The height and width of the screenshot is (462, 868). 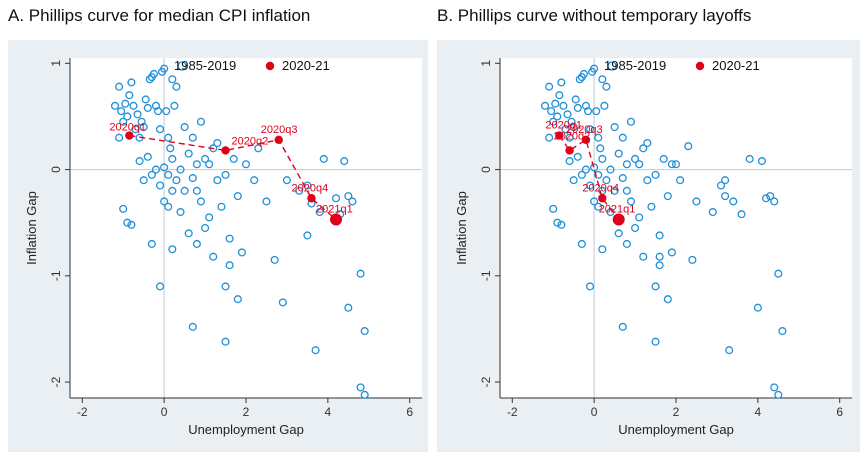 What do you see at coordinates (594, 412) in the screenshot?
I see `panel-b-x-tick-label: 0` at bounding box center [594, 412].